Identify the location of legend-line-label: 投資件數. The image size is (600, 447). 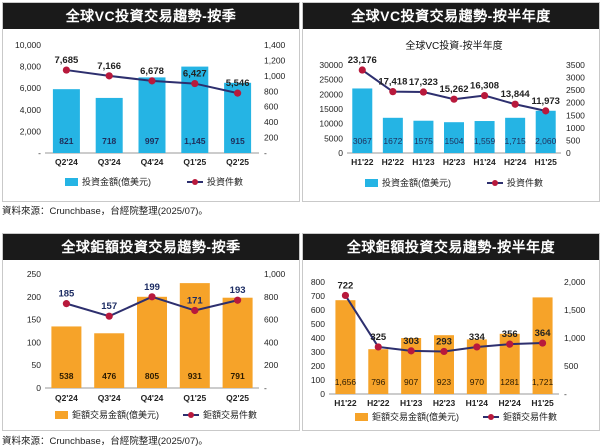
(525, 182).